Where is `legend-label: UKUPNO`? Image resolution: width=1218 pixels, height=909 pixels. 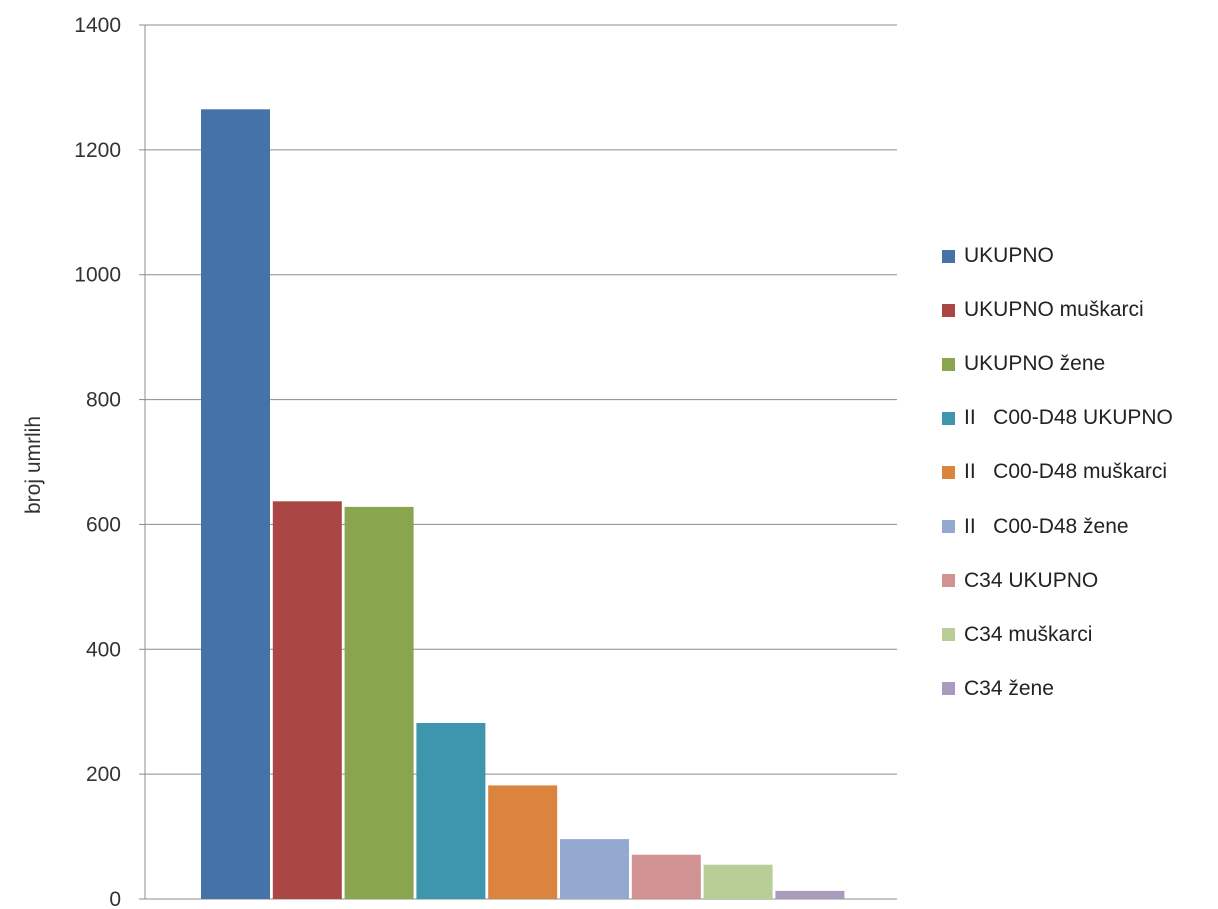
legend-label: UKUPNO is located at coordinates (1009, 256).